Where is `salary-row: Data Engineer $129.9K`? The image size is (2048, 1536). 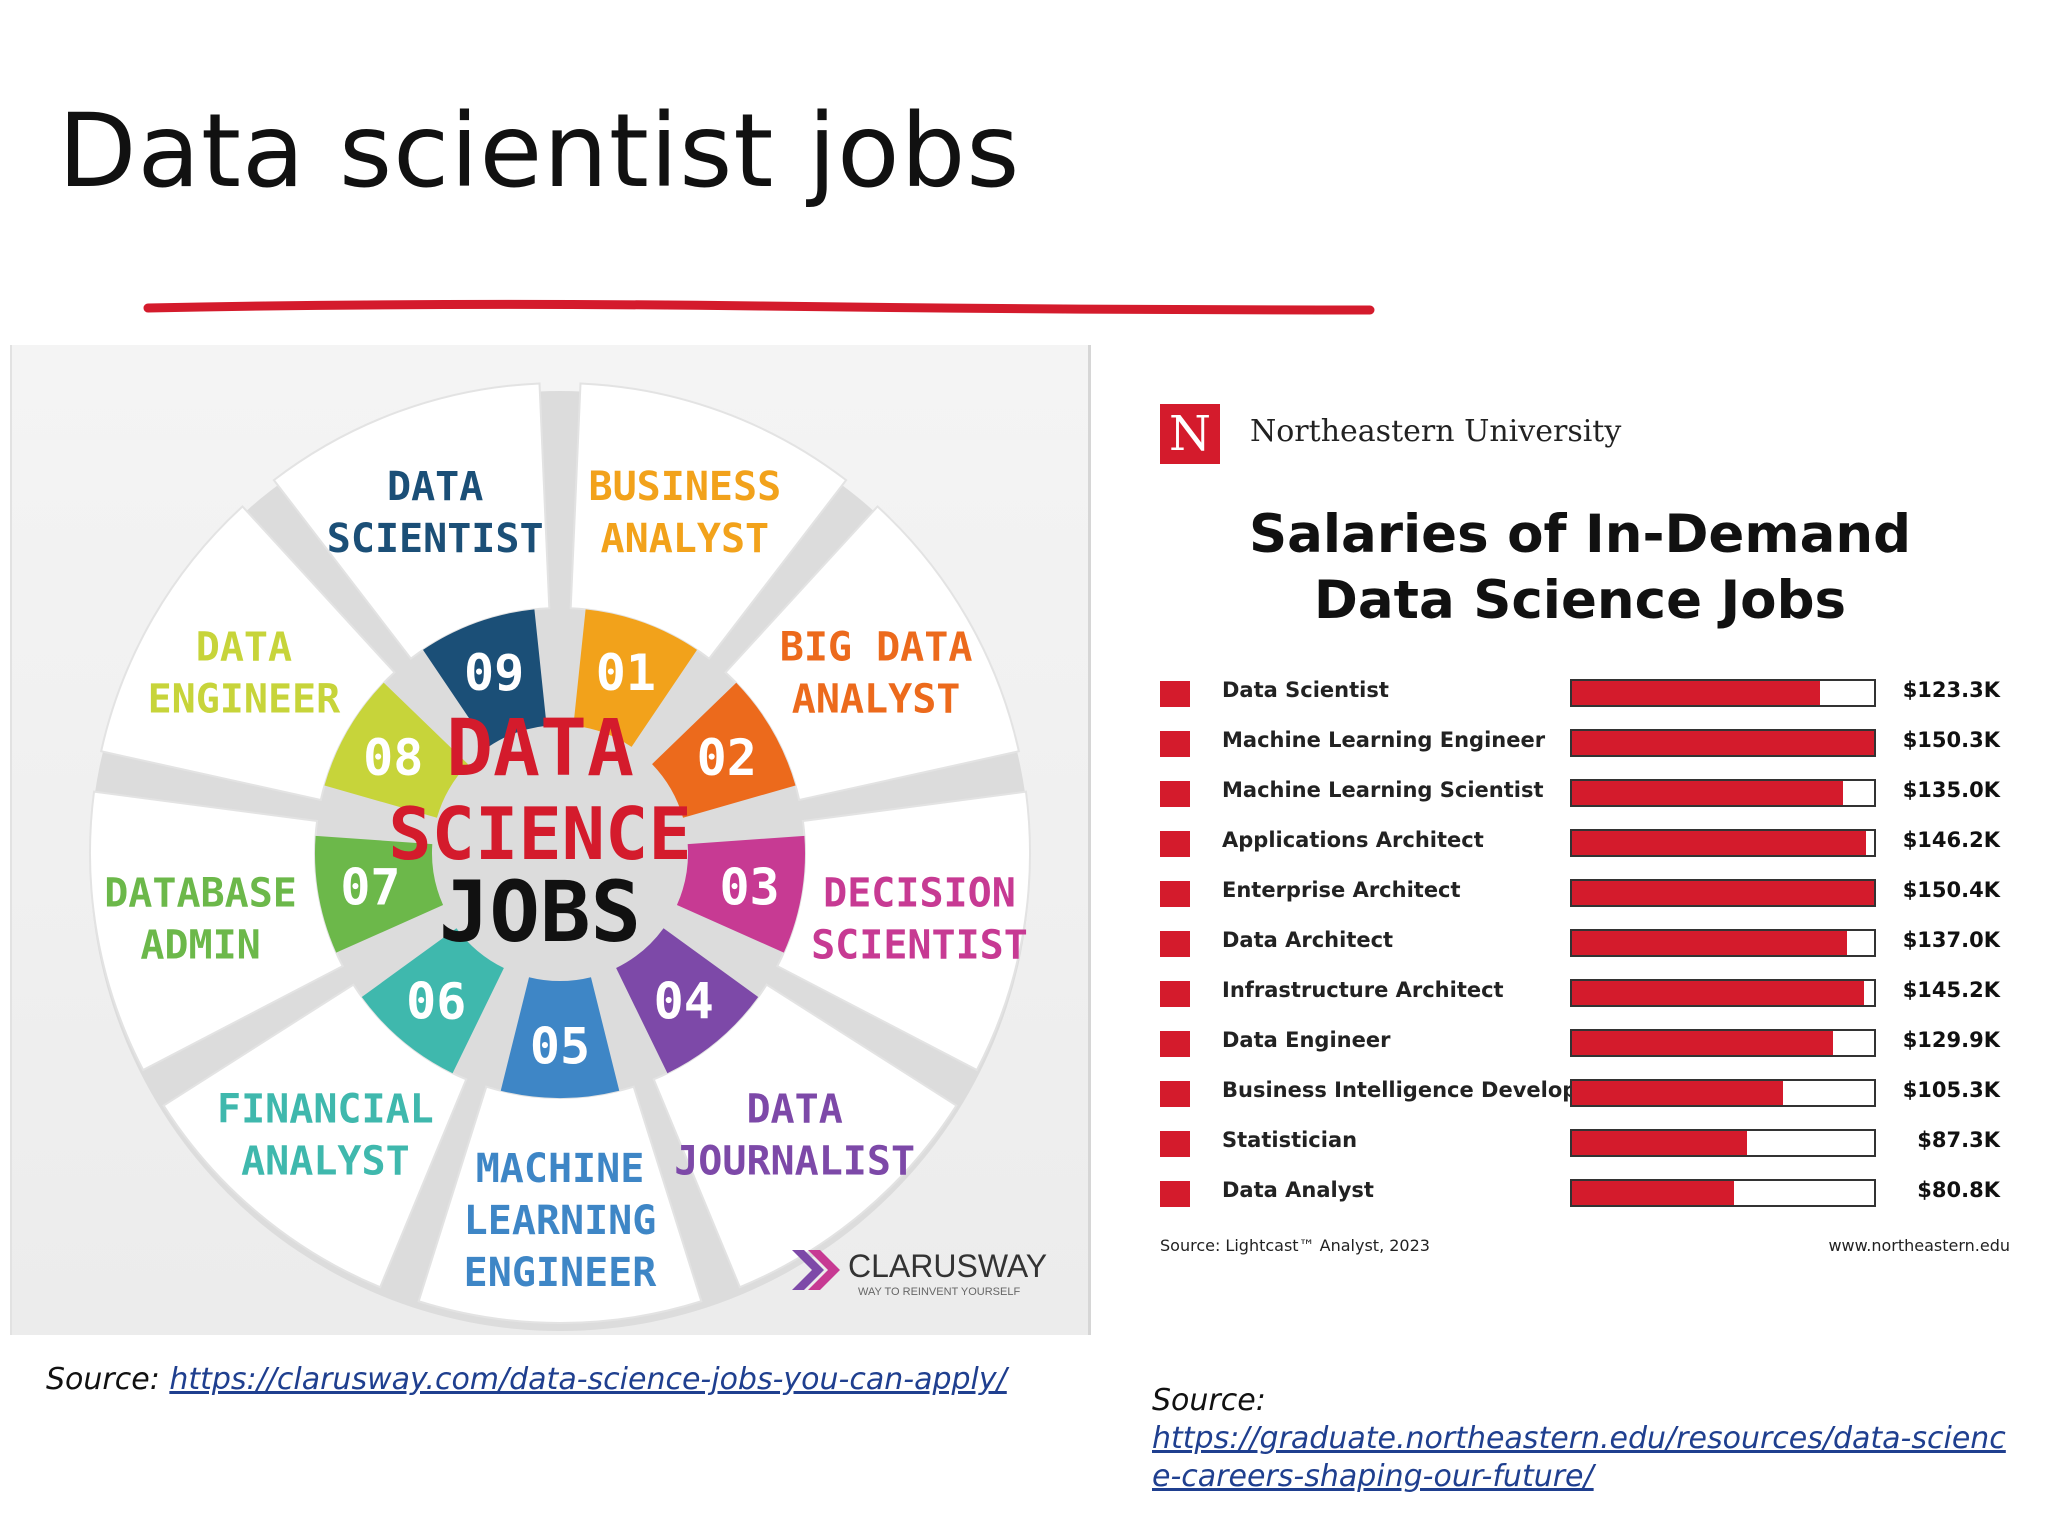
salary-row: Data Engineer $129.9K is located at coordinates (1585, 1045).